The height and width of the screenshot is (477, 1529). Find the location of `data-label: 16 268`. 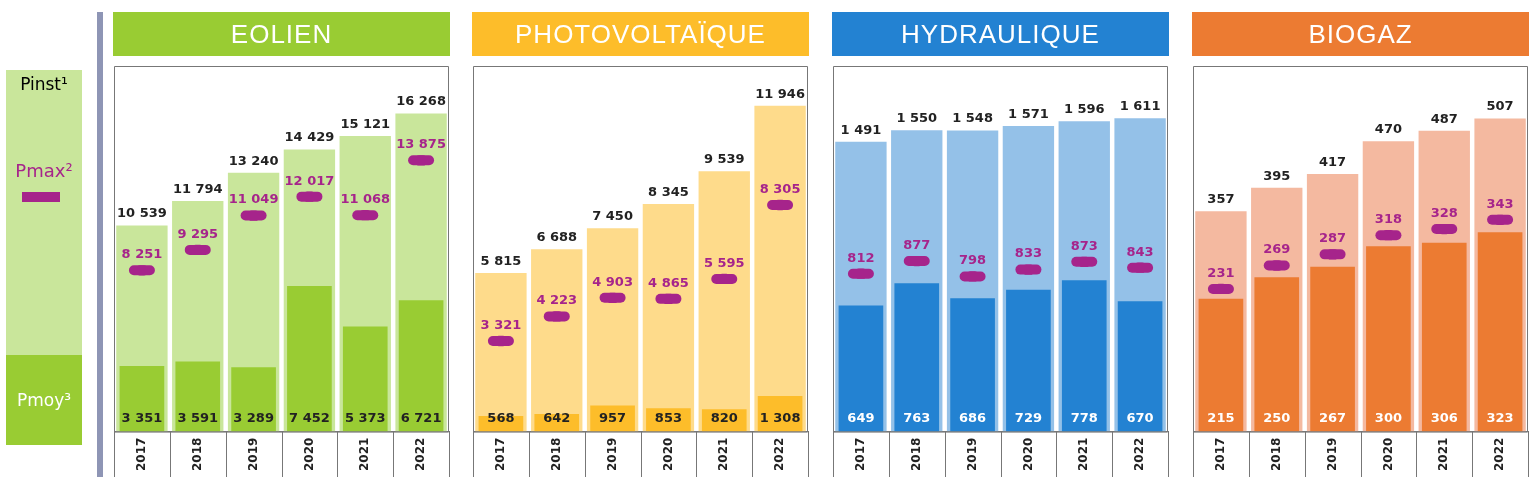

data-label: 16 268 is located at coordinates (421, 101).